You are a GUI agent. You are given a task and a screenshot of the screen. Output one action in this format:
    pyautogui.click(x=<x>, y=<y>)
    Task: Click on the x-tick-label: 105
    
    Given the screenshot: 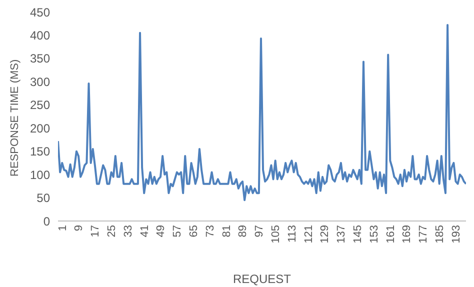 What is the action you would take?
    pyautogui.click(x=276, y=234)
    